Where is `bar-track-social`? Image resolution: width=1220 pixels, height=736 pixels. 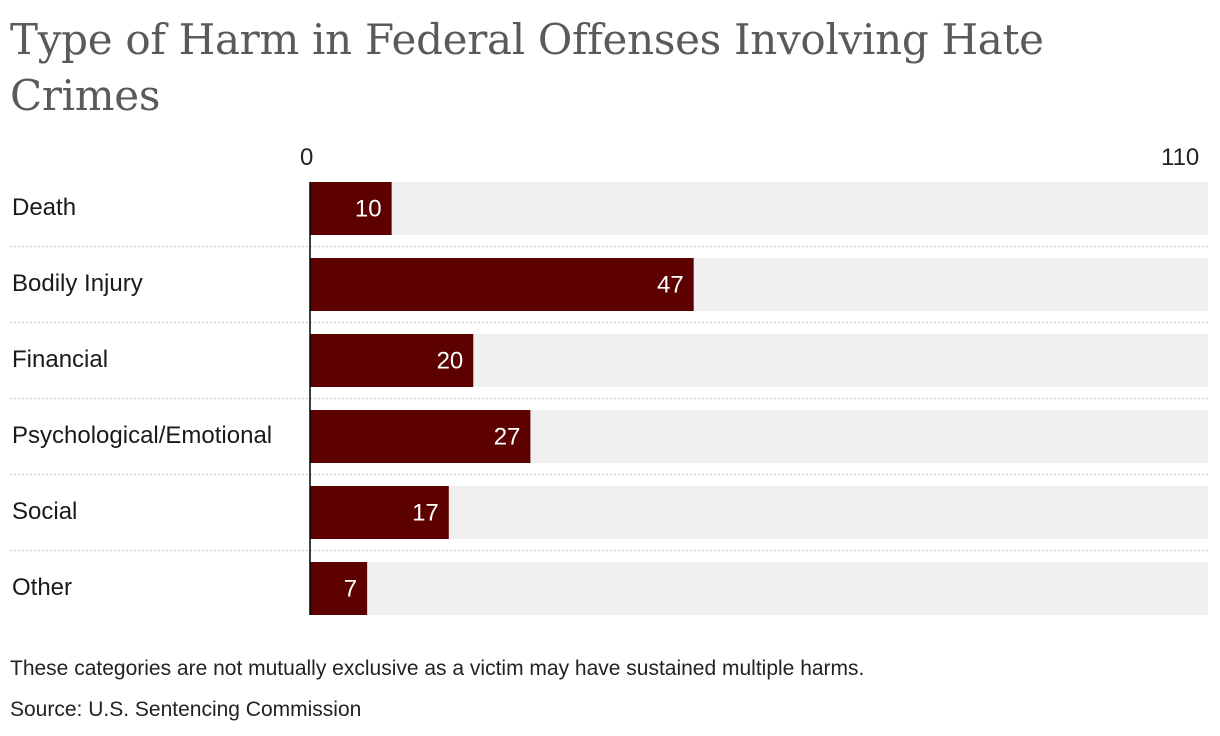
bar-track-social is located at coordinates (759, 512).